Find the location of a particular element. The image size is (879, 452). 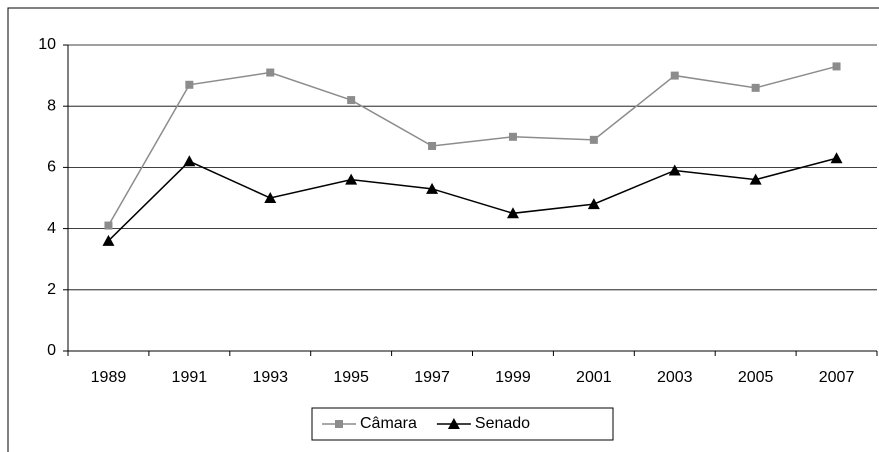

y-tick-label: 2 is located at coordinates (51, 289).